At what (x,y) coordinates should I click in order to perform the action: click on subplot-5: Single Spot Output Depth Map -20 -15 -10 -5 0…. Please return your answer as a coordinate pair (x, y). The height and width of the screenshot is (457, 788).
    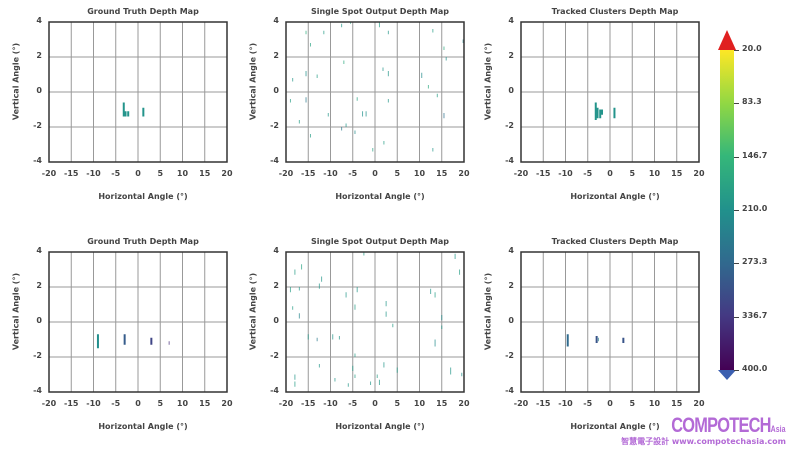
    Looking at the image, I should click on (360, 347).